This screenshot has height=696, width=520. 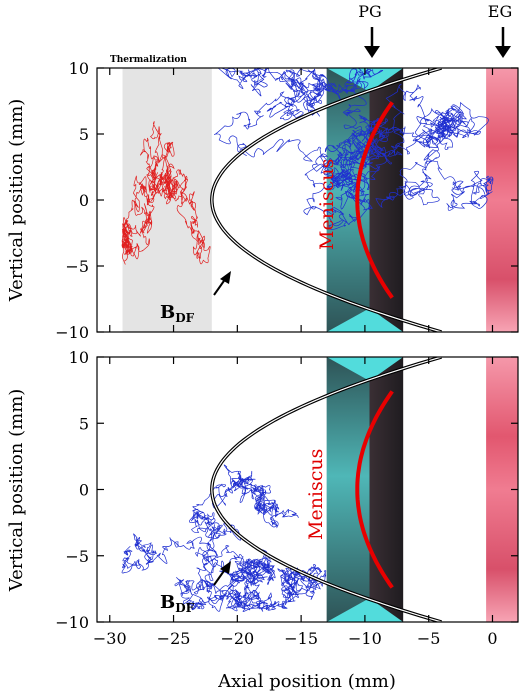 What do you see at coordinates (301, 638) in the screenshot?
I see `x-tick-label: −15` at bounding box center [301, 638].